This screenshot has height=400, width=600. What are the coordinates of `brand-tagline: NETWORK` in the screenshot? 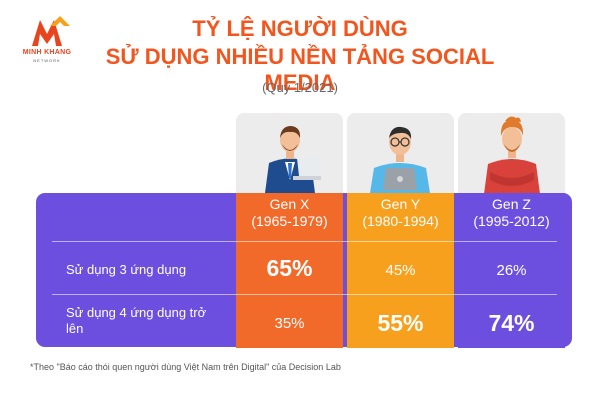 It's located at (47, 60).